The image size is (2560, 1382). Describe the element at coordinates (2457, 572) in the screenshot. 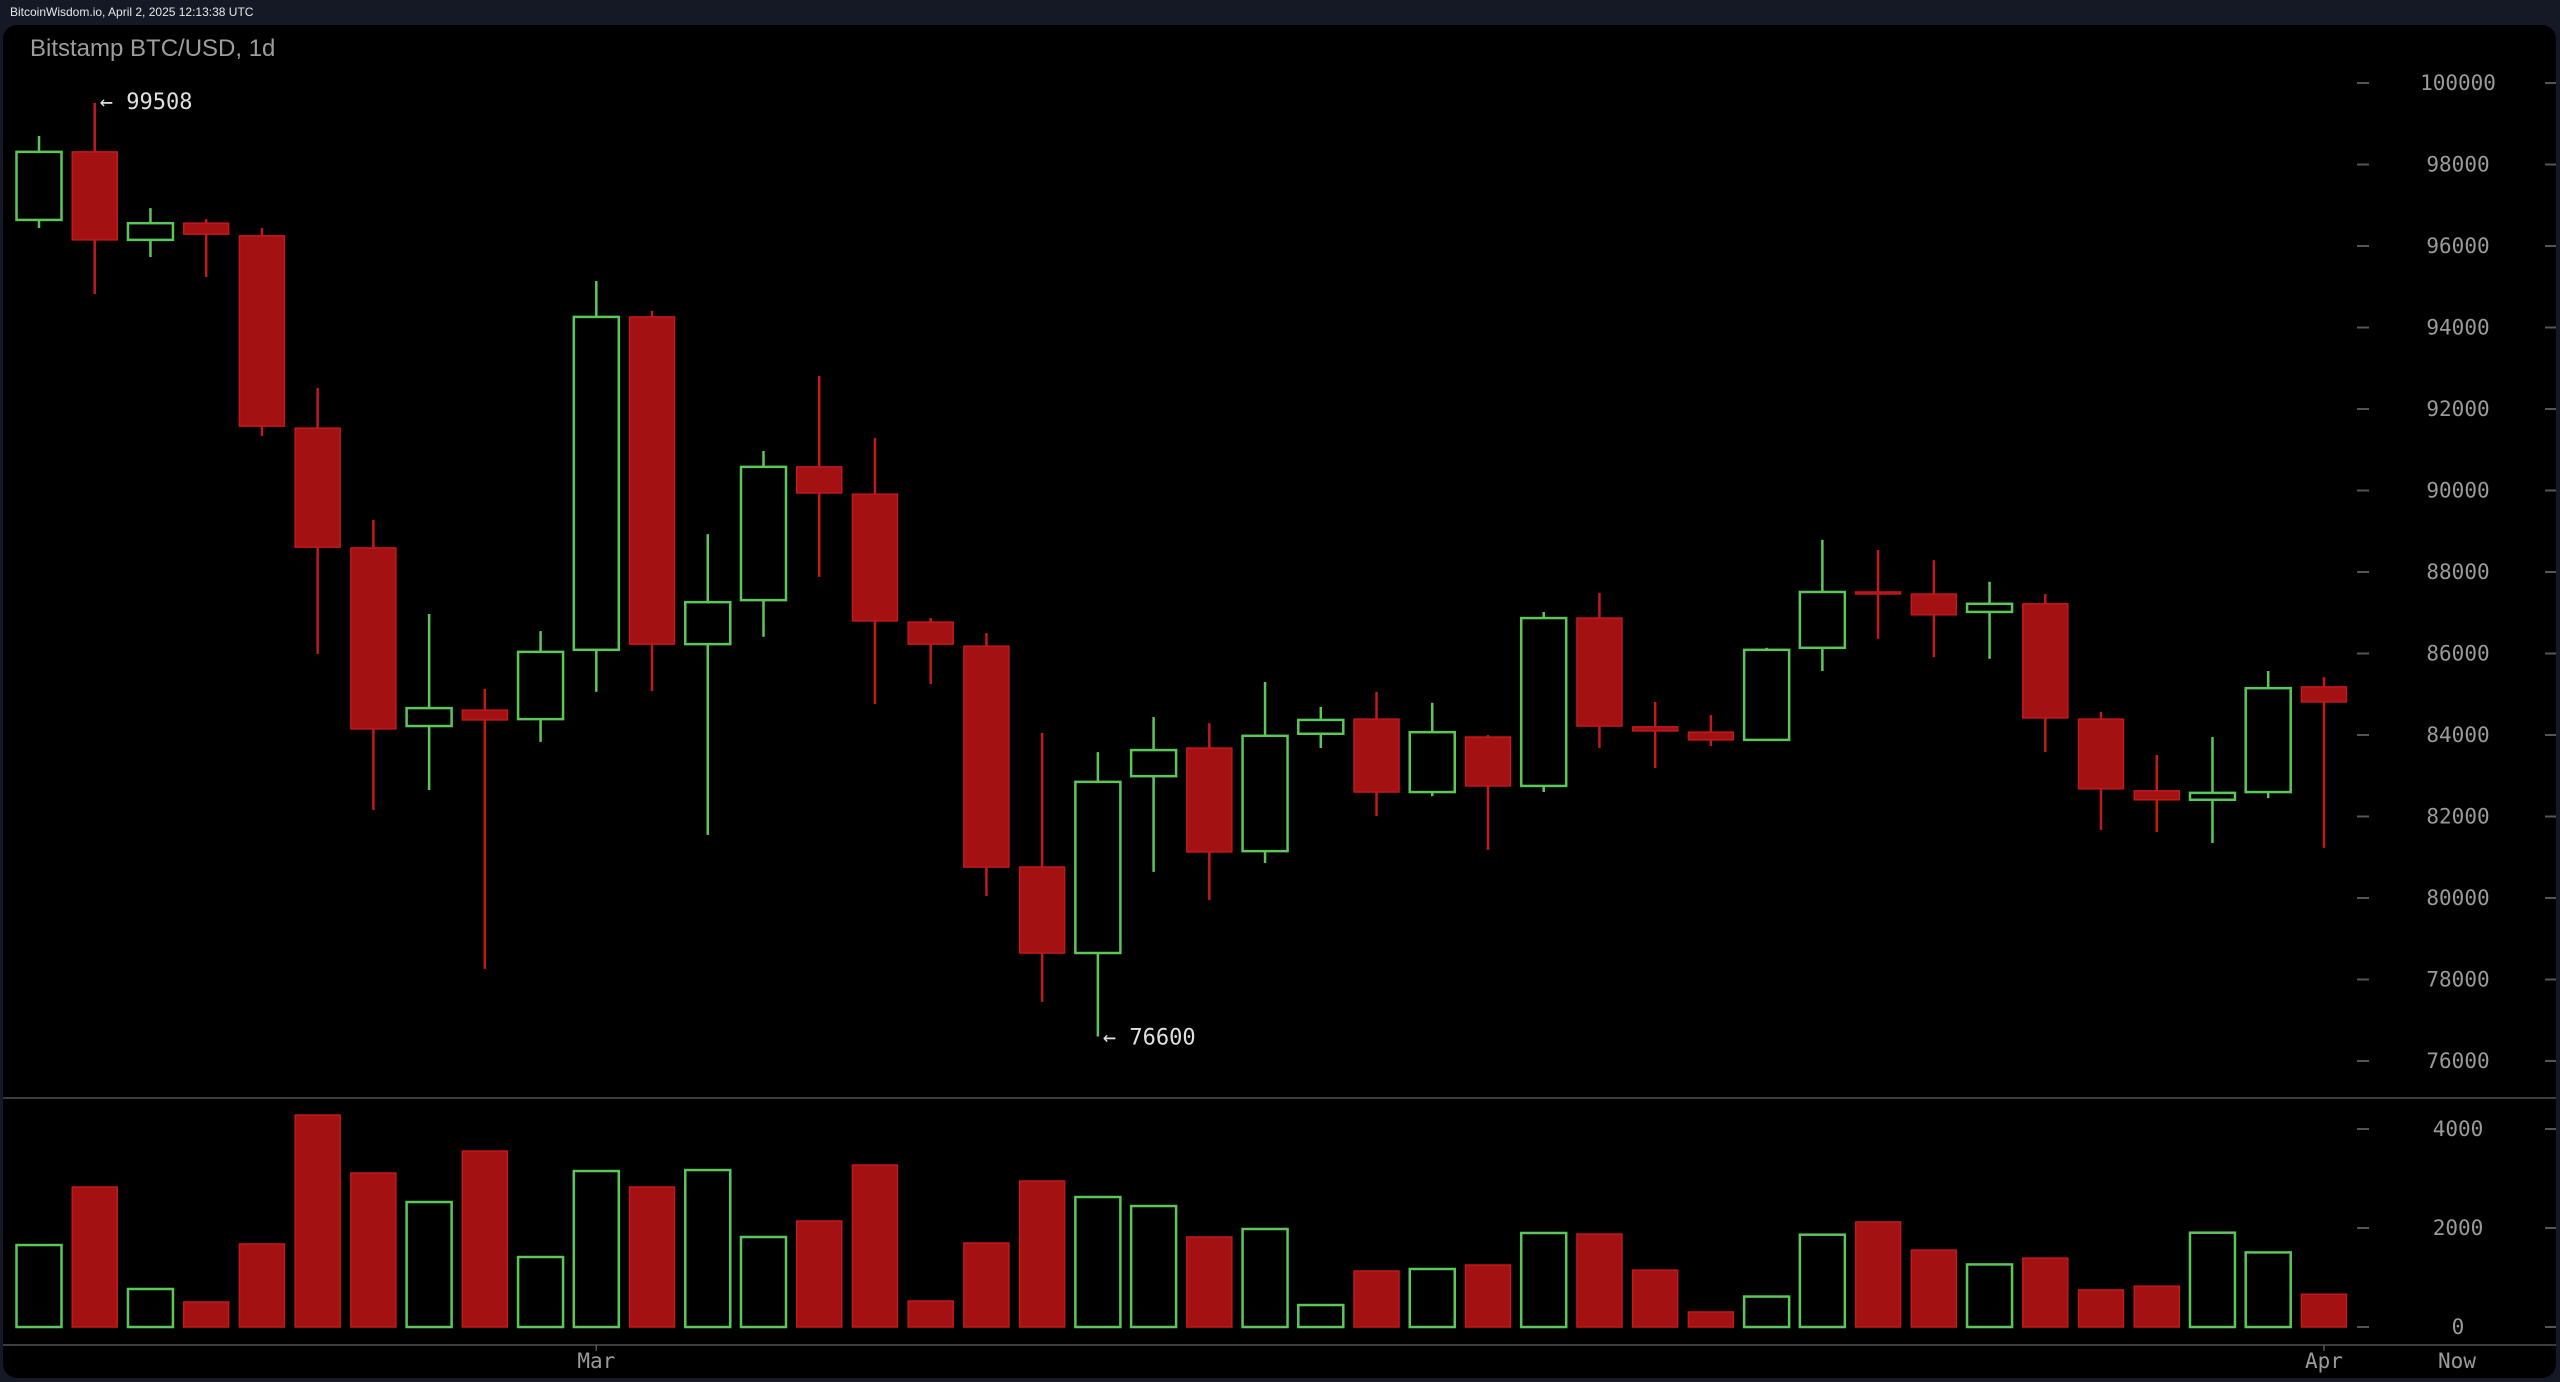

I see `price-tick-label: 88000` at that location.